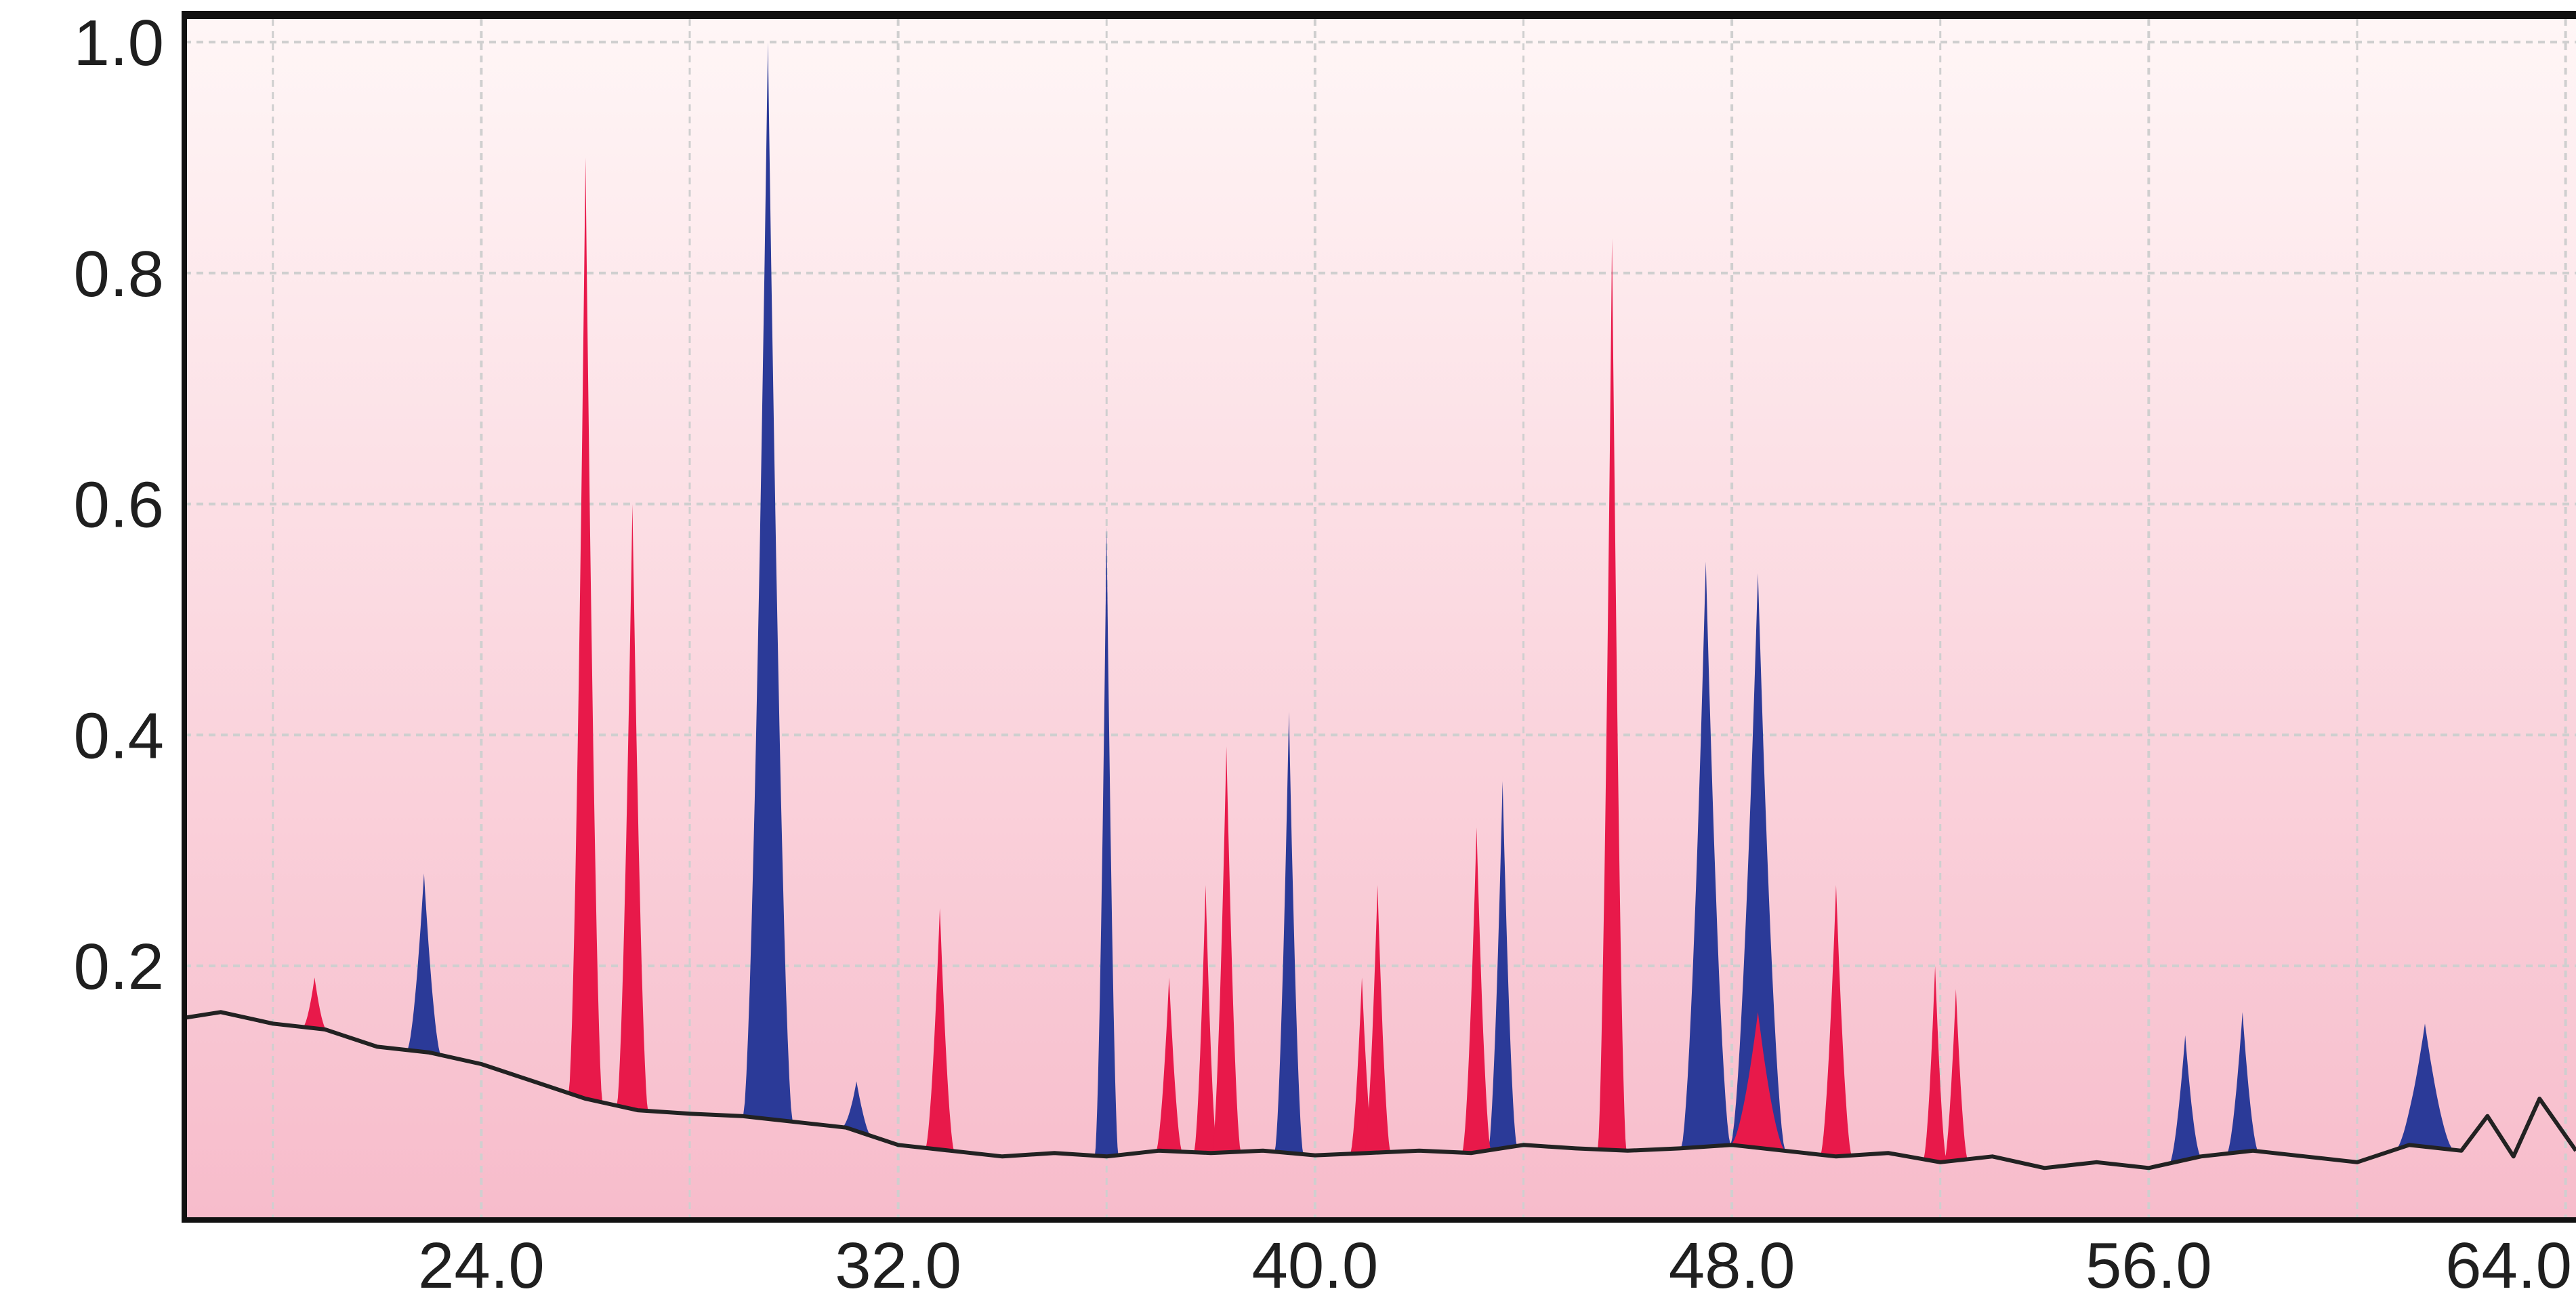  I want to click on y-tick-labels: 0.2 0.4 0.6 0.8 1.0, so click(119, 505).